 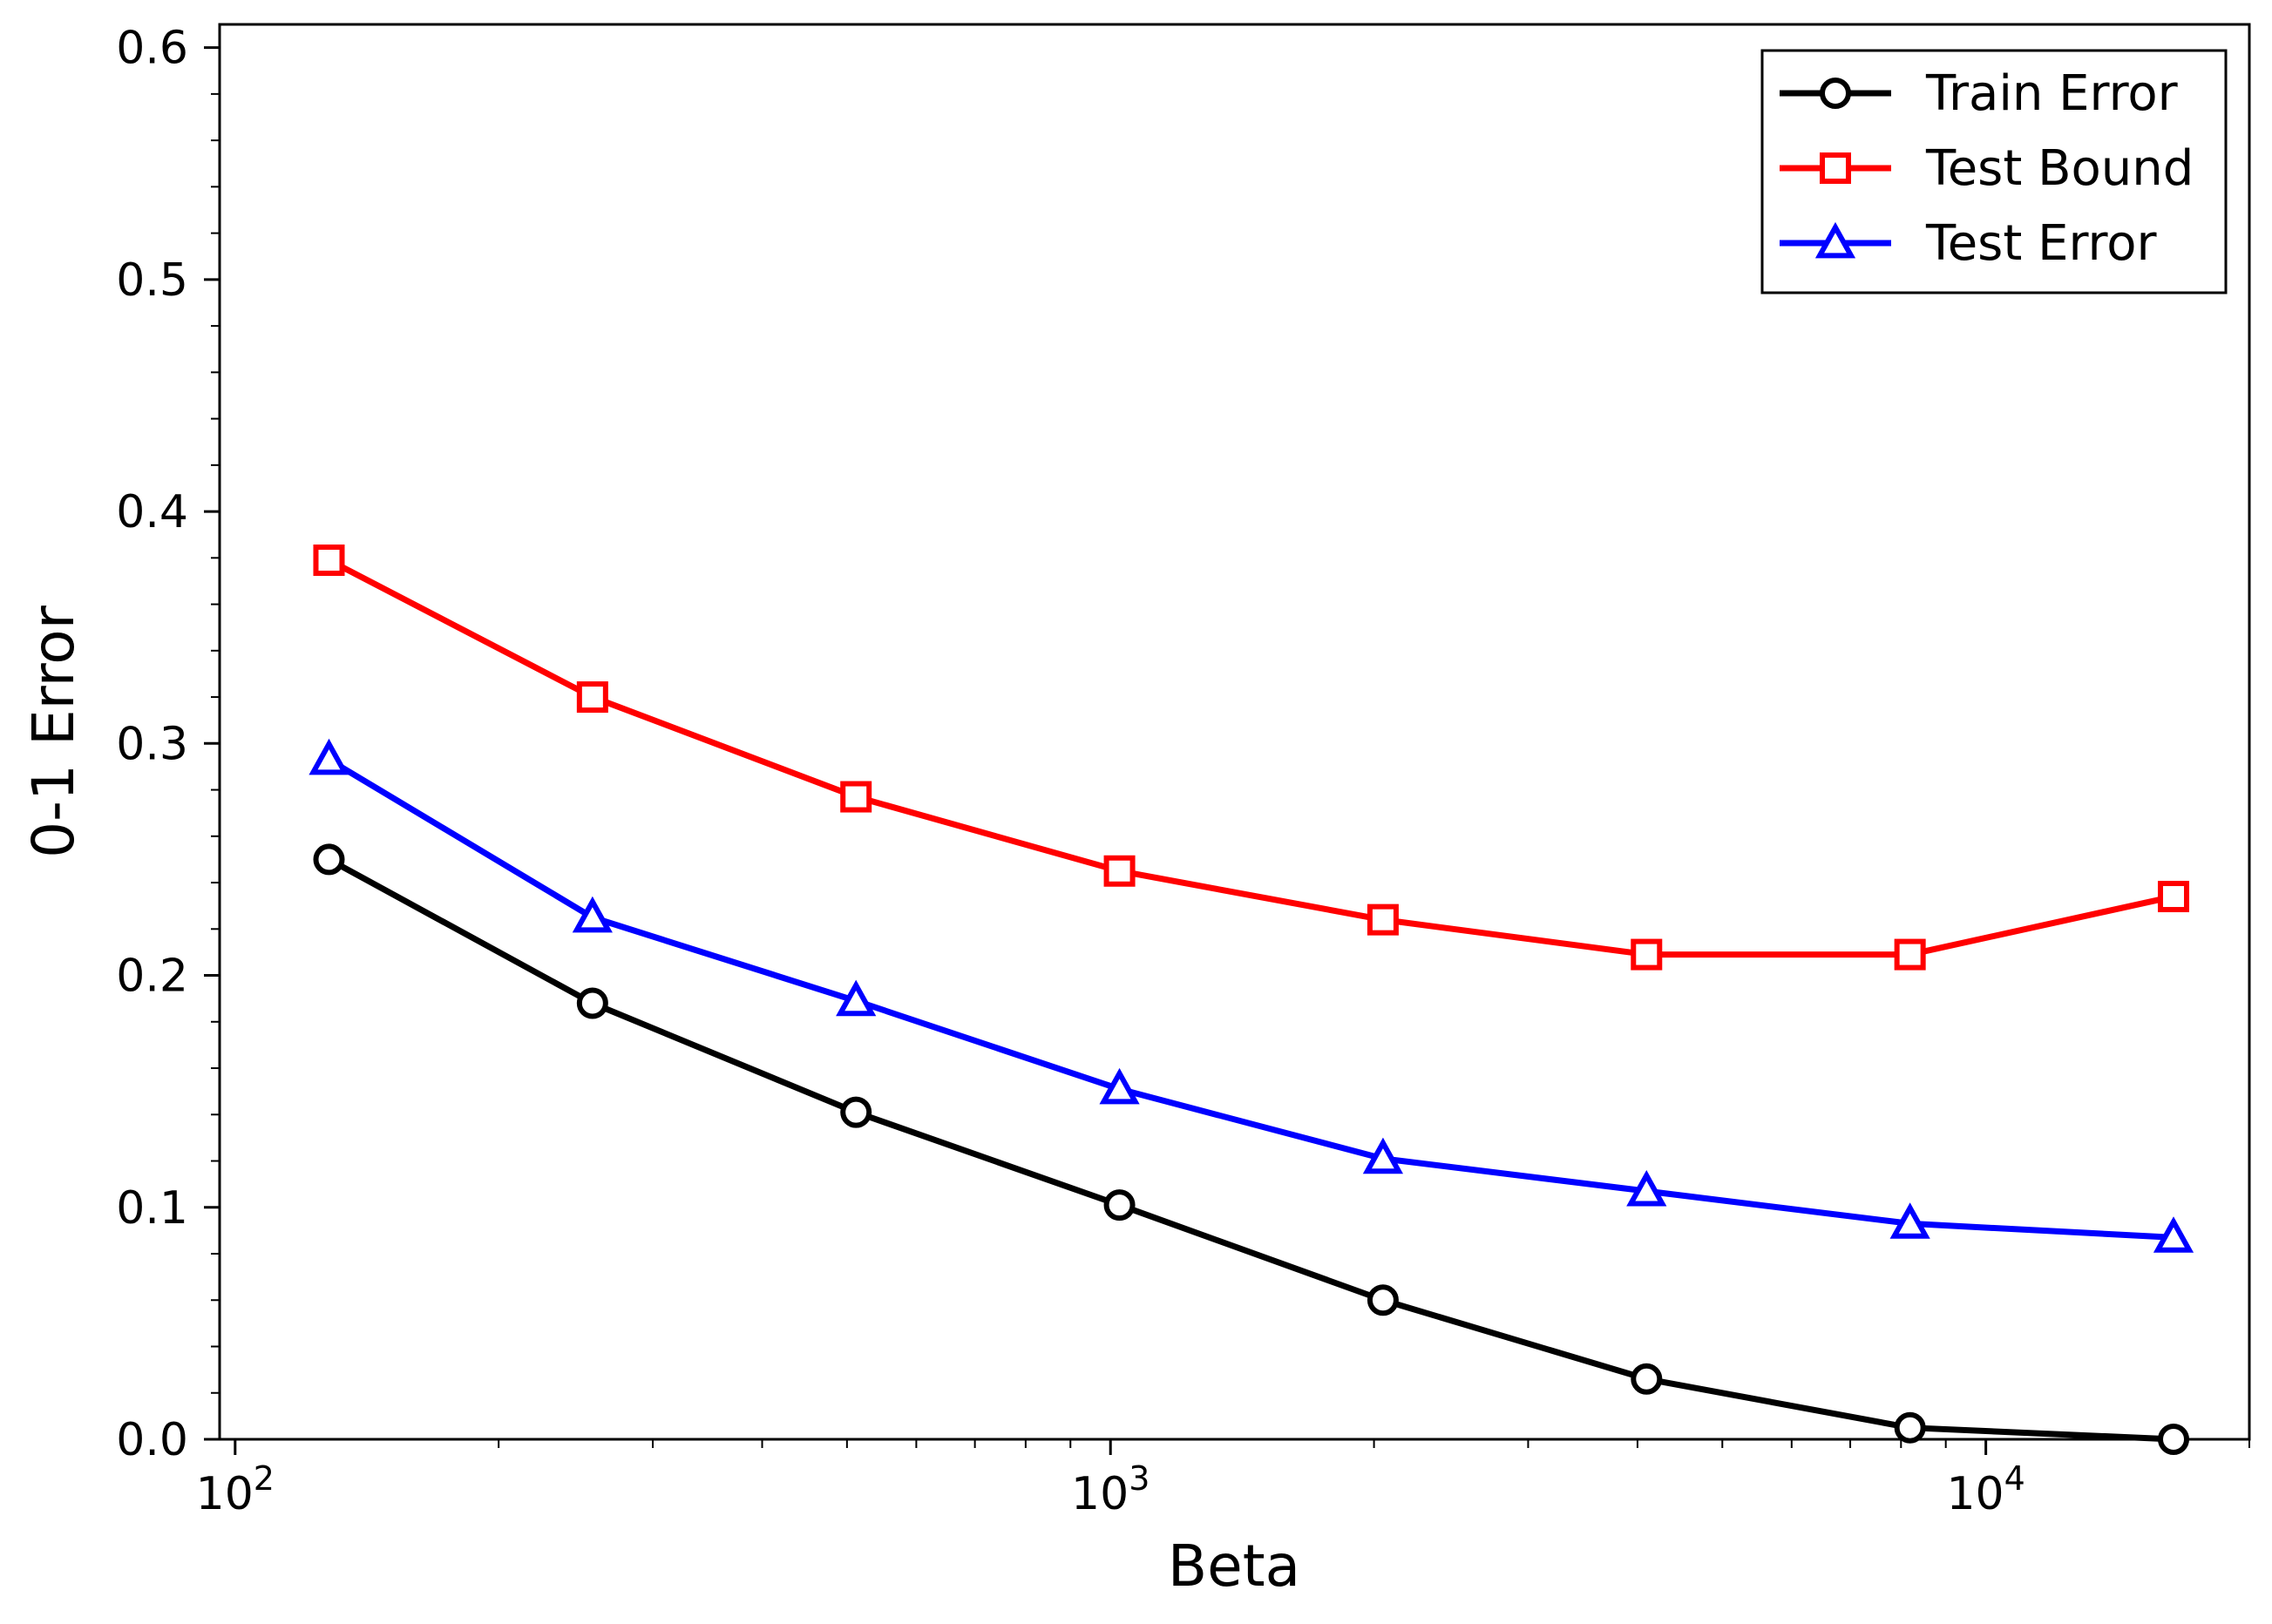 I want to click on legend-item: Test Bound, so click(x=1987, y=168).